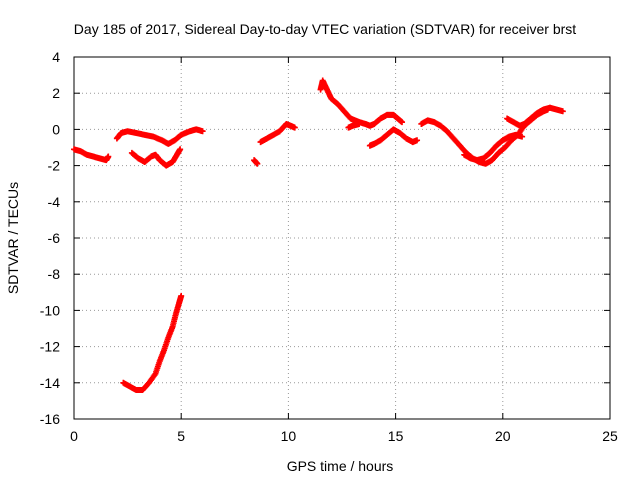 The height and width of the screenshot is (480, 640). Describe the element at coordinates (289, 436) in the screenshot. I see `x-tick-label: 10` at that location.